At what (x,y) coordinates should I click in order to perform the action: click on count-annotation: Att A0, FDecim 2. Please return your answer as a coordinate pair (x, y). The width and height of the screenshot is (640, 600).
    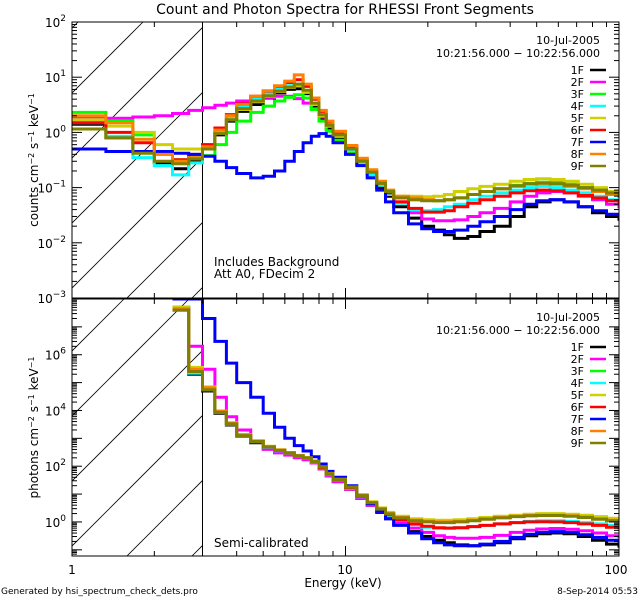
    Looking at the image, I should click on (264, 274).